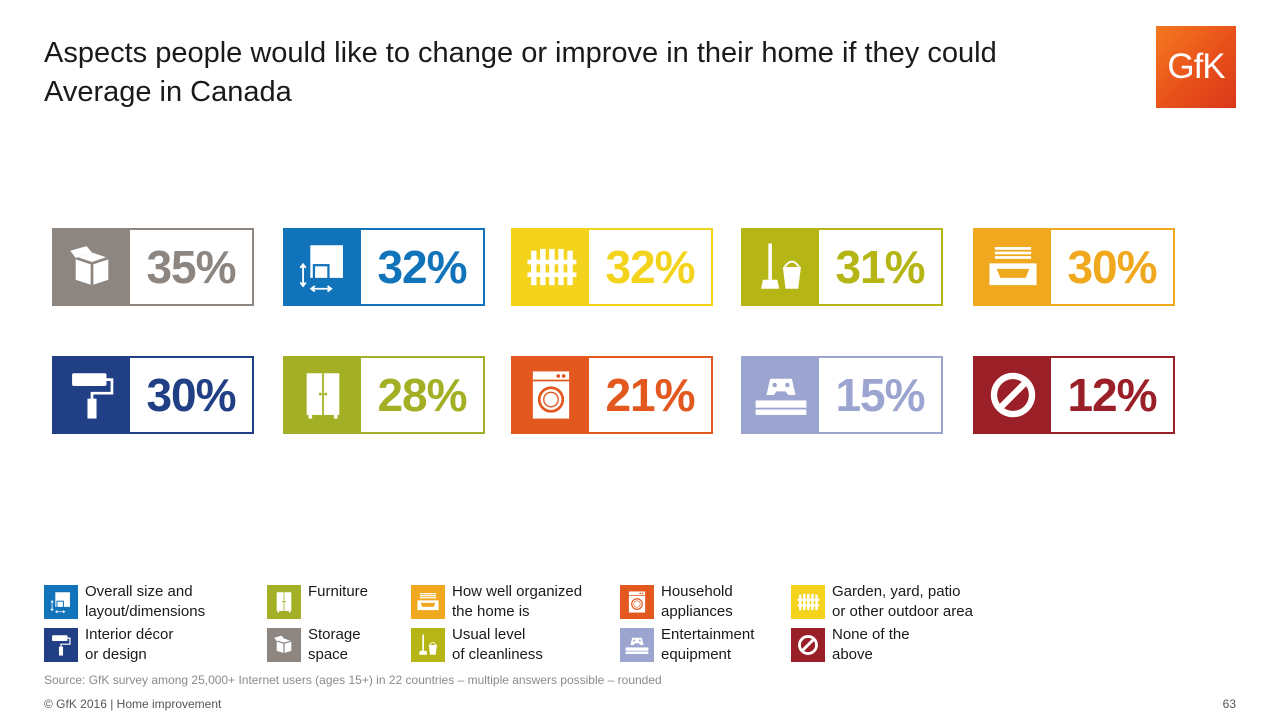 Image resolution: width=1280 pixels, height=720 pixels. Describe the element at coordinates (191, 267) in the screenshot. I see `tile-value: 35%` at that location.